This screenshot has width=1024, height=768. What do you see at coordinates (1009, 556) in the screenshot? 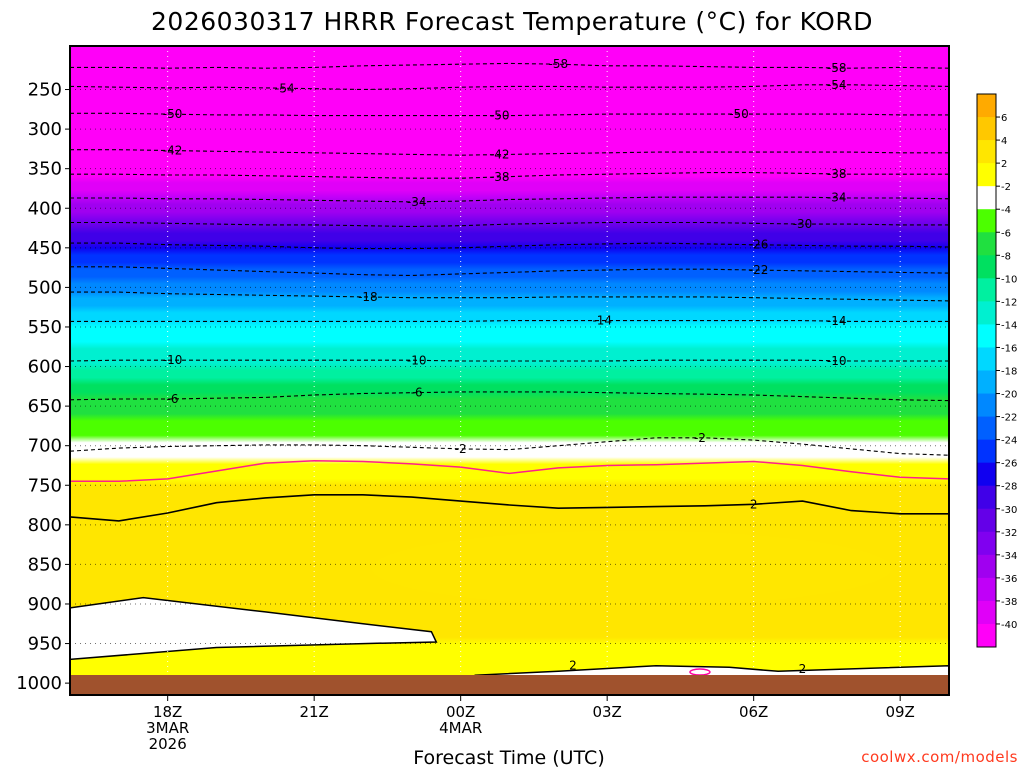
I see `colorbar-label: -34` at bounding box center [1009, 556].